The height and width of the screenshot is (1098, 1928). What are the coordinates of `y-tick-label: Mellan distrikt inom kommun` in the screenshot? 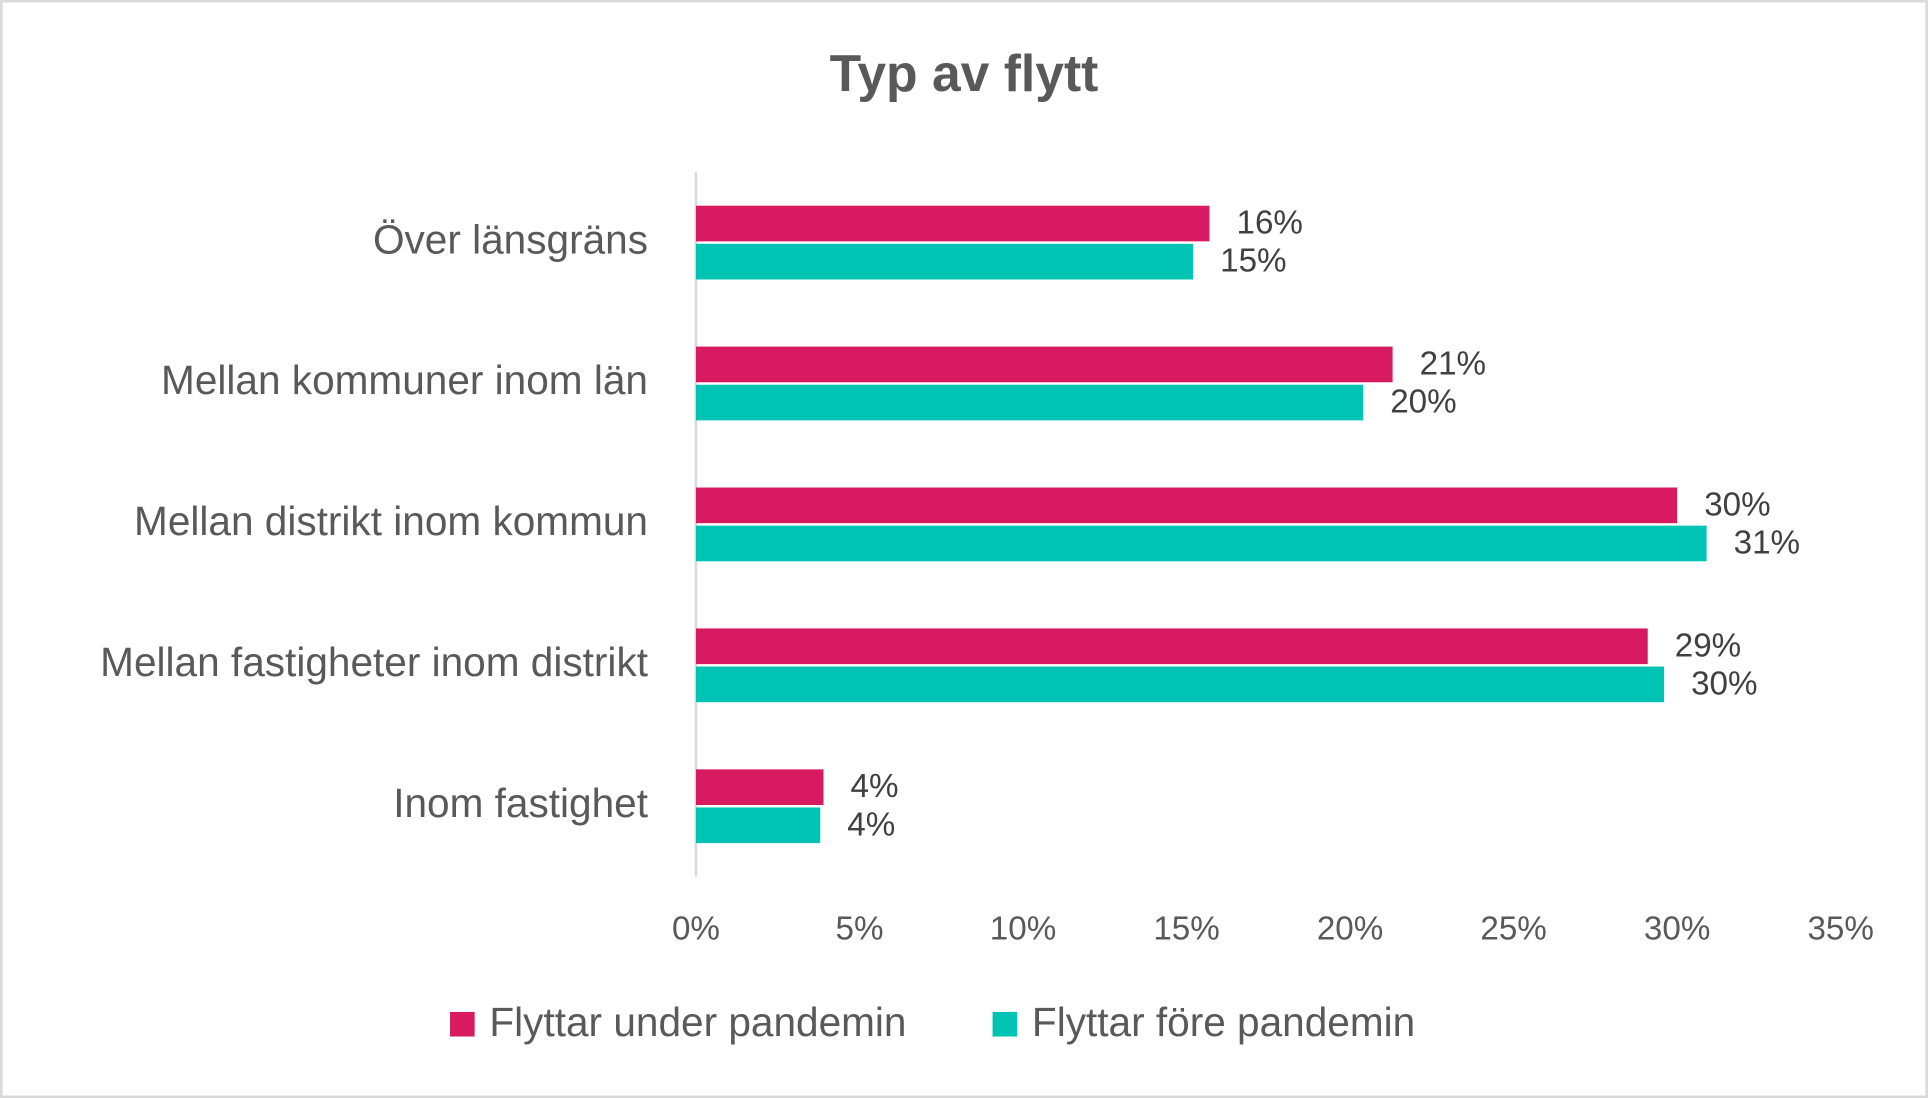 It's located at (391, 521).